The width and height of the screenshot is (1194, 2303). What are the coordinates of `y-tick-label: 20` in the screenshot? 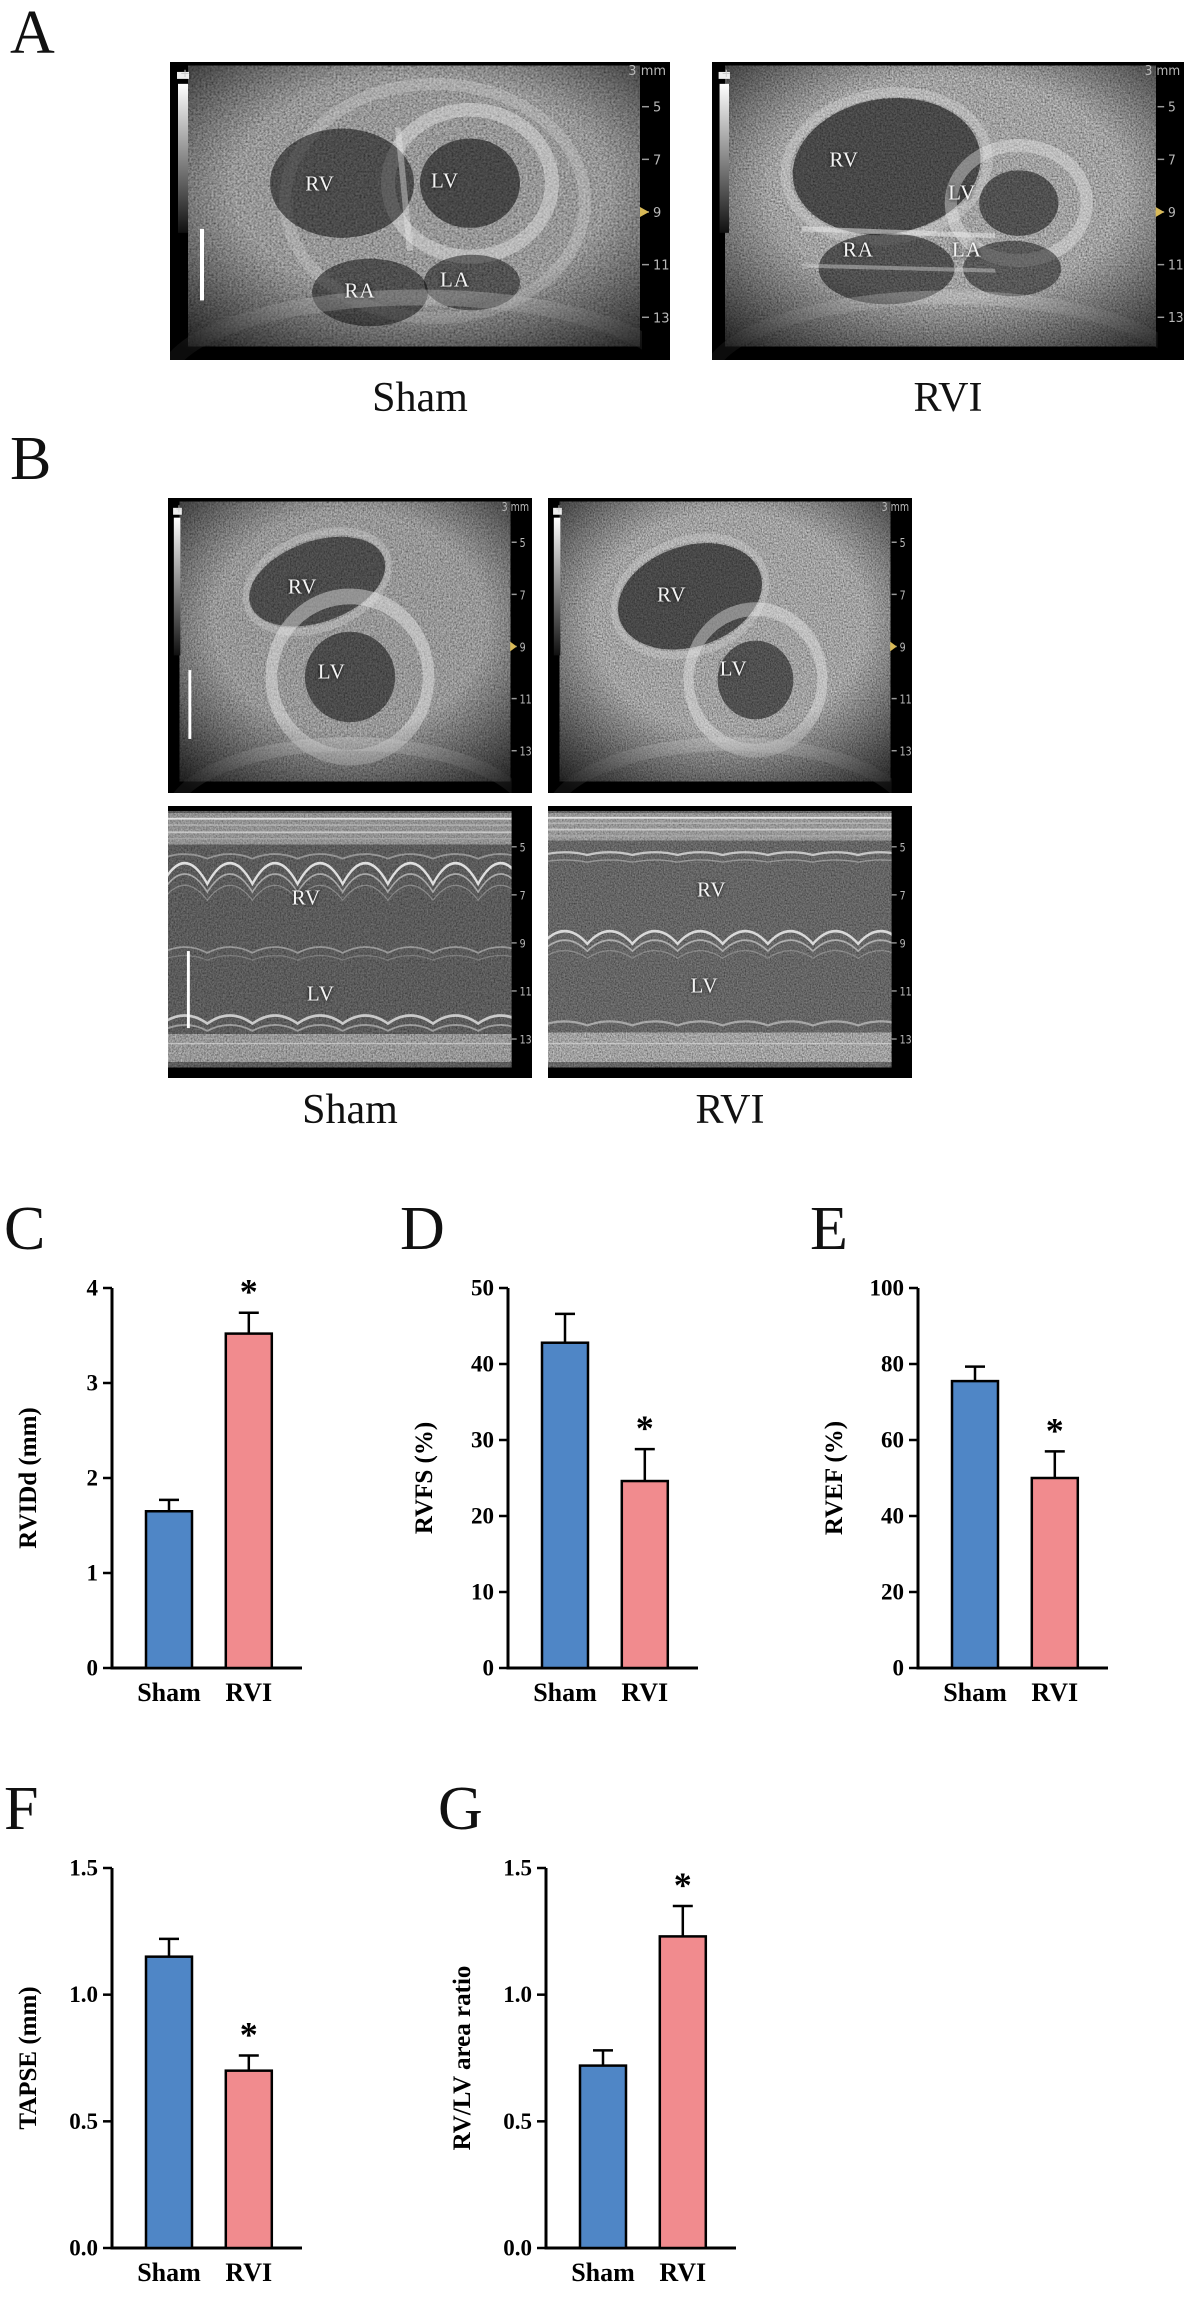 It's located at (892, 1592).